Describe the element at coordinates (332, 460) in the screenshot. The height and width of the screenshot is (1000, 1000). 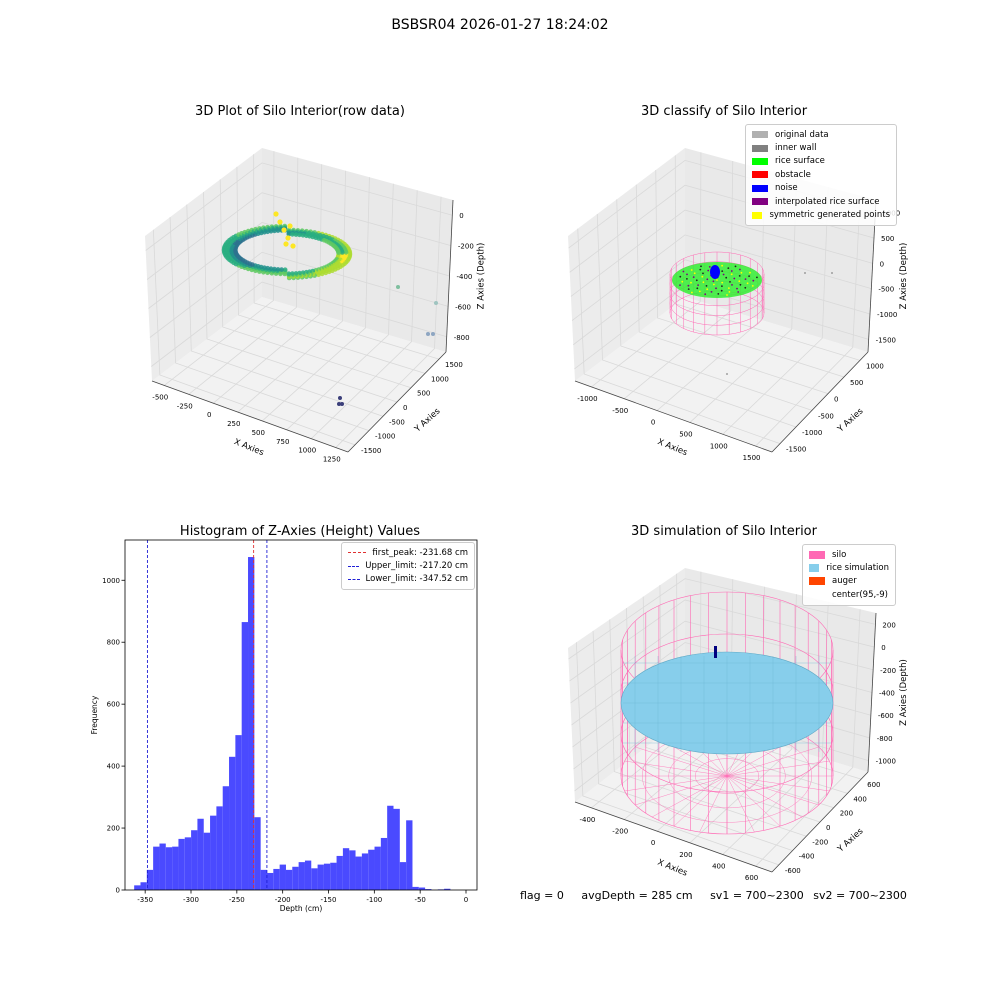
I see `x-tick-label: 1250` at that location.